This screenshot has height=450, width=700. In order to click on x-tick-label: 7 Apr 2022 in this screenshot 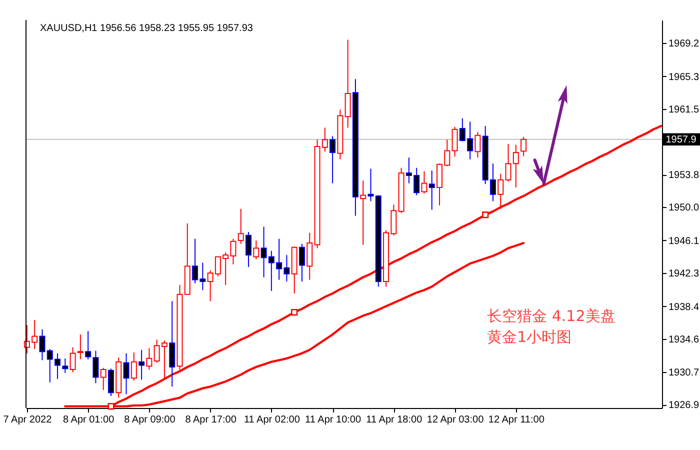, I will do `click(27, 420)`.